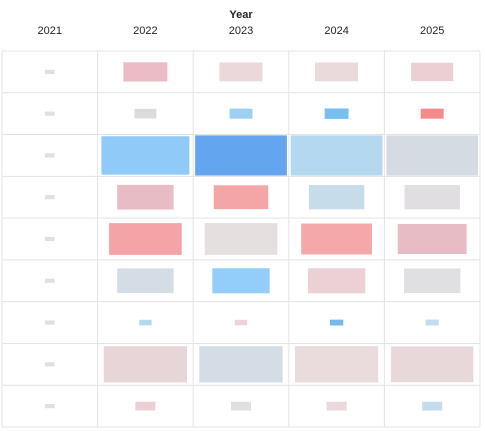 The image size is (485, 431). What do you see at coordinates (336, 31) in the screenshot?
I see `column-header: 2024` at bounding box center [336, 31].